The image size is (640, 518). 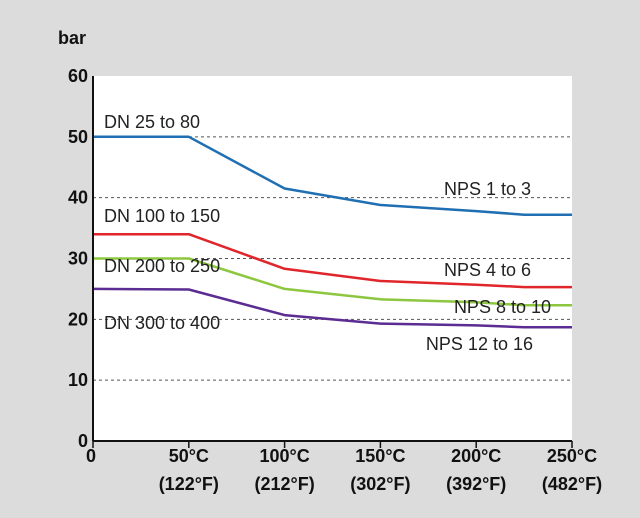 What do you see at coordinates (162, 216) in the screenshot?
I see `series-label-left: DN 100 to 150` at bounding box center [162, 216].